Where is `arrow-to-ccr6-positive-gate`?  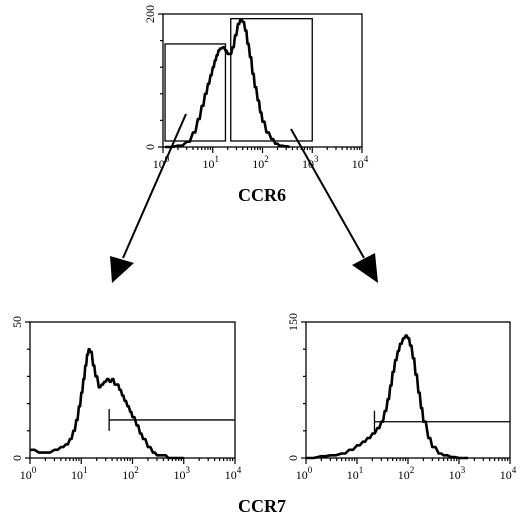
arrow-to-ccr6-positive-gate is located at coordinates (334, 205).